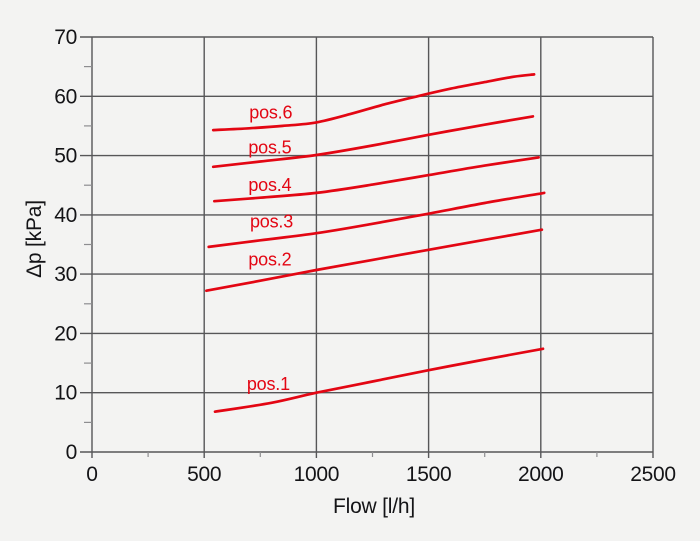 This screenshot has height=541, width=700. What do you see at coordinates (65, 37) in the screenshot?
I see `y-tick-label-70: 70` at bounding box center [65, 37].